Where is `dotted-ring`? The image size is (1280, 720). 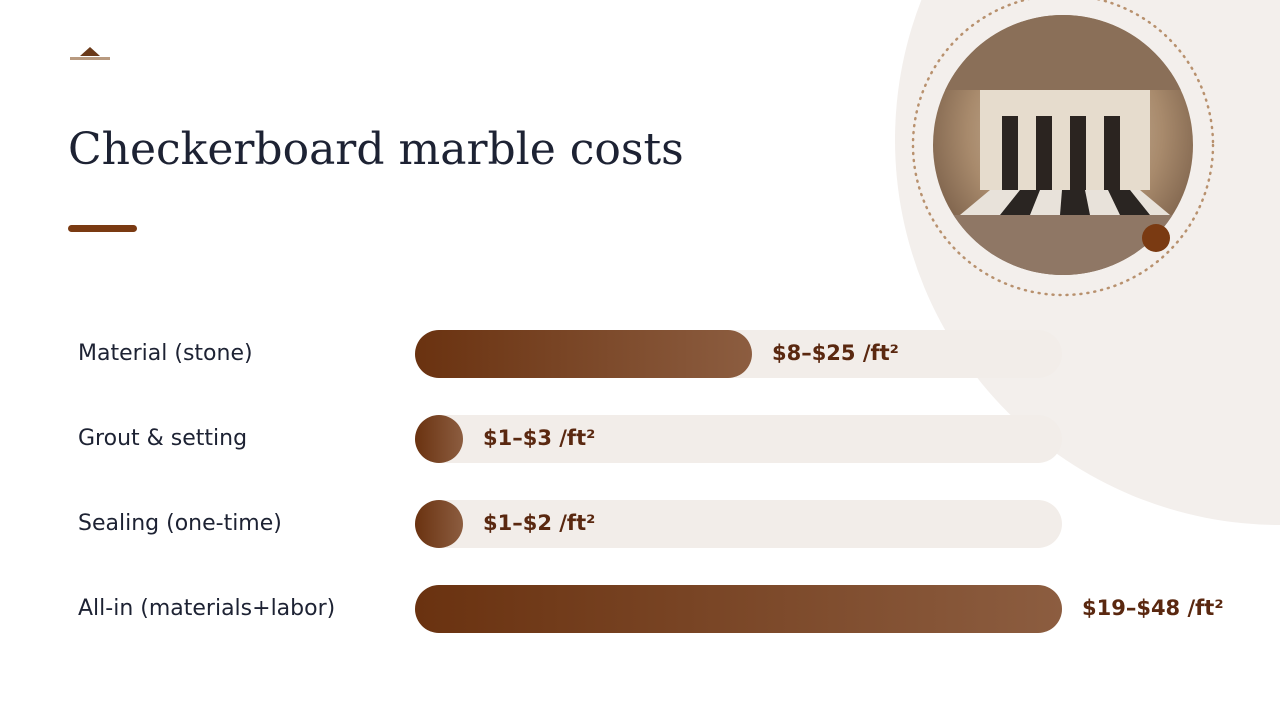
dotted-ring is located at coordinates (1063, 148).